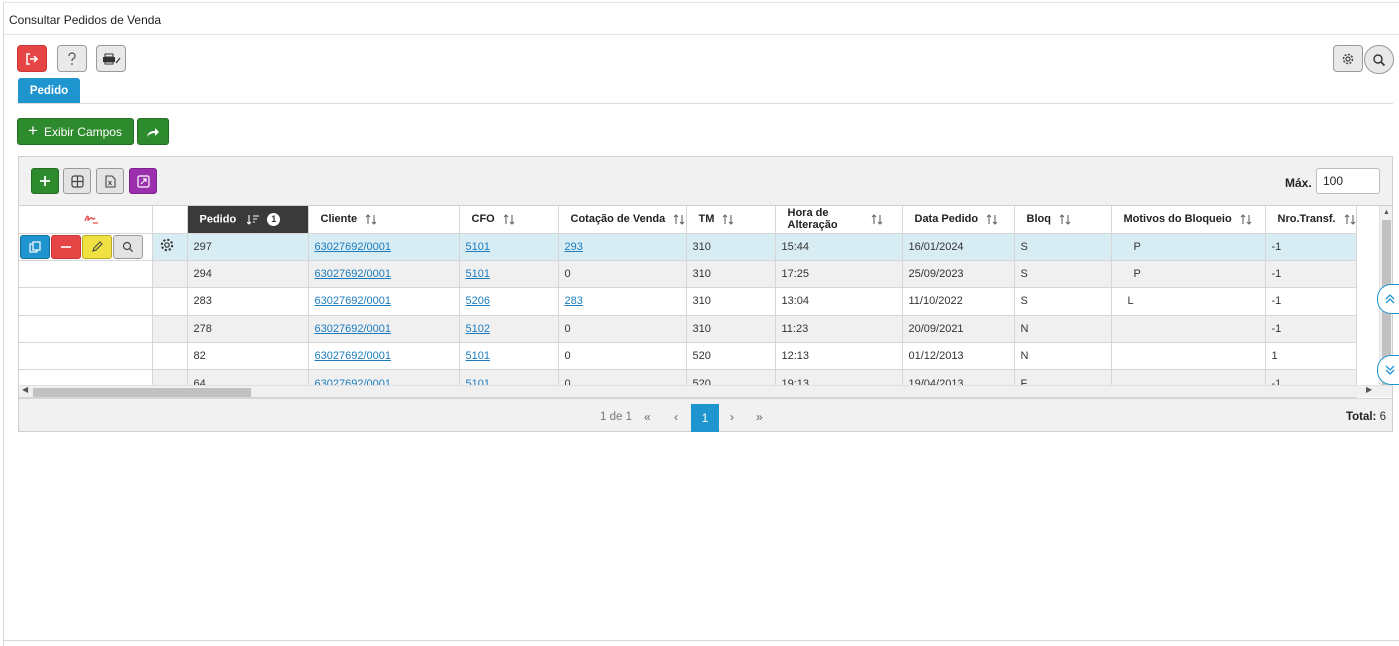  What do you see at coordinates (1311, 356) in the screenshot?
I see `cell-nro: 1` at bounding box center [1311, 356].